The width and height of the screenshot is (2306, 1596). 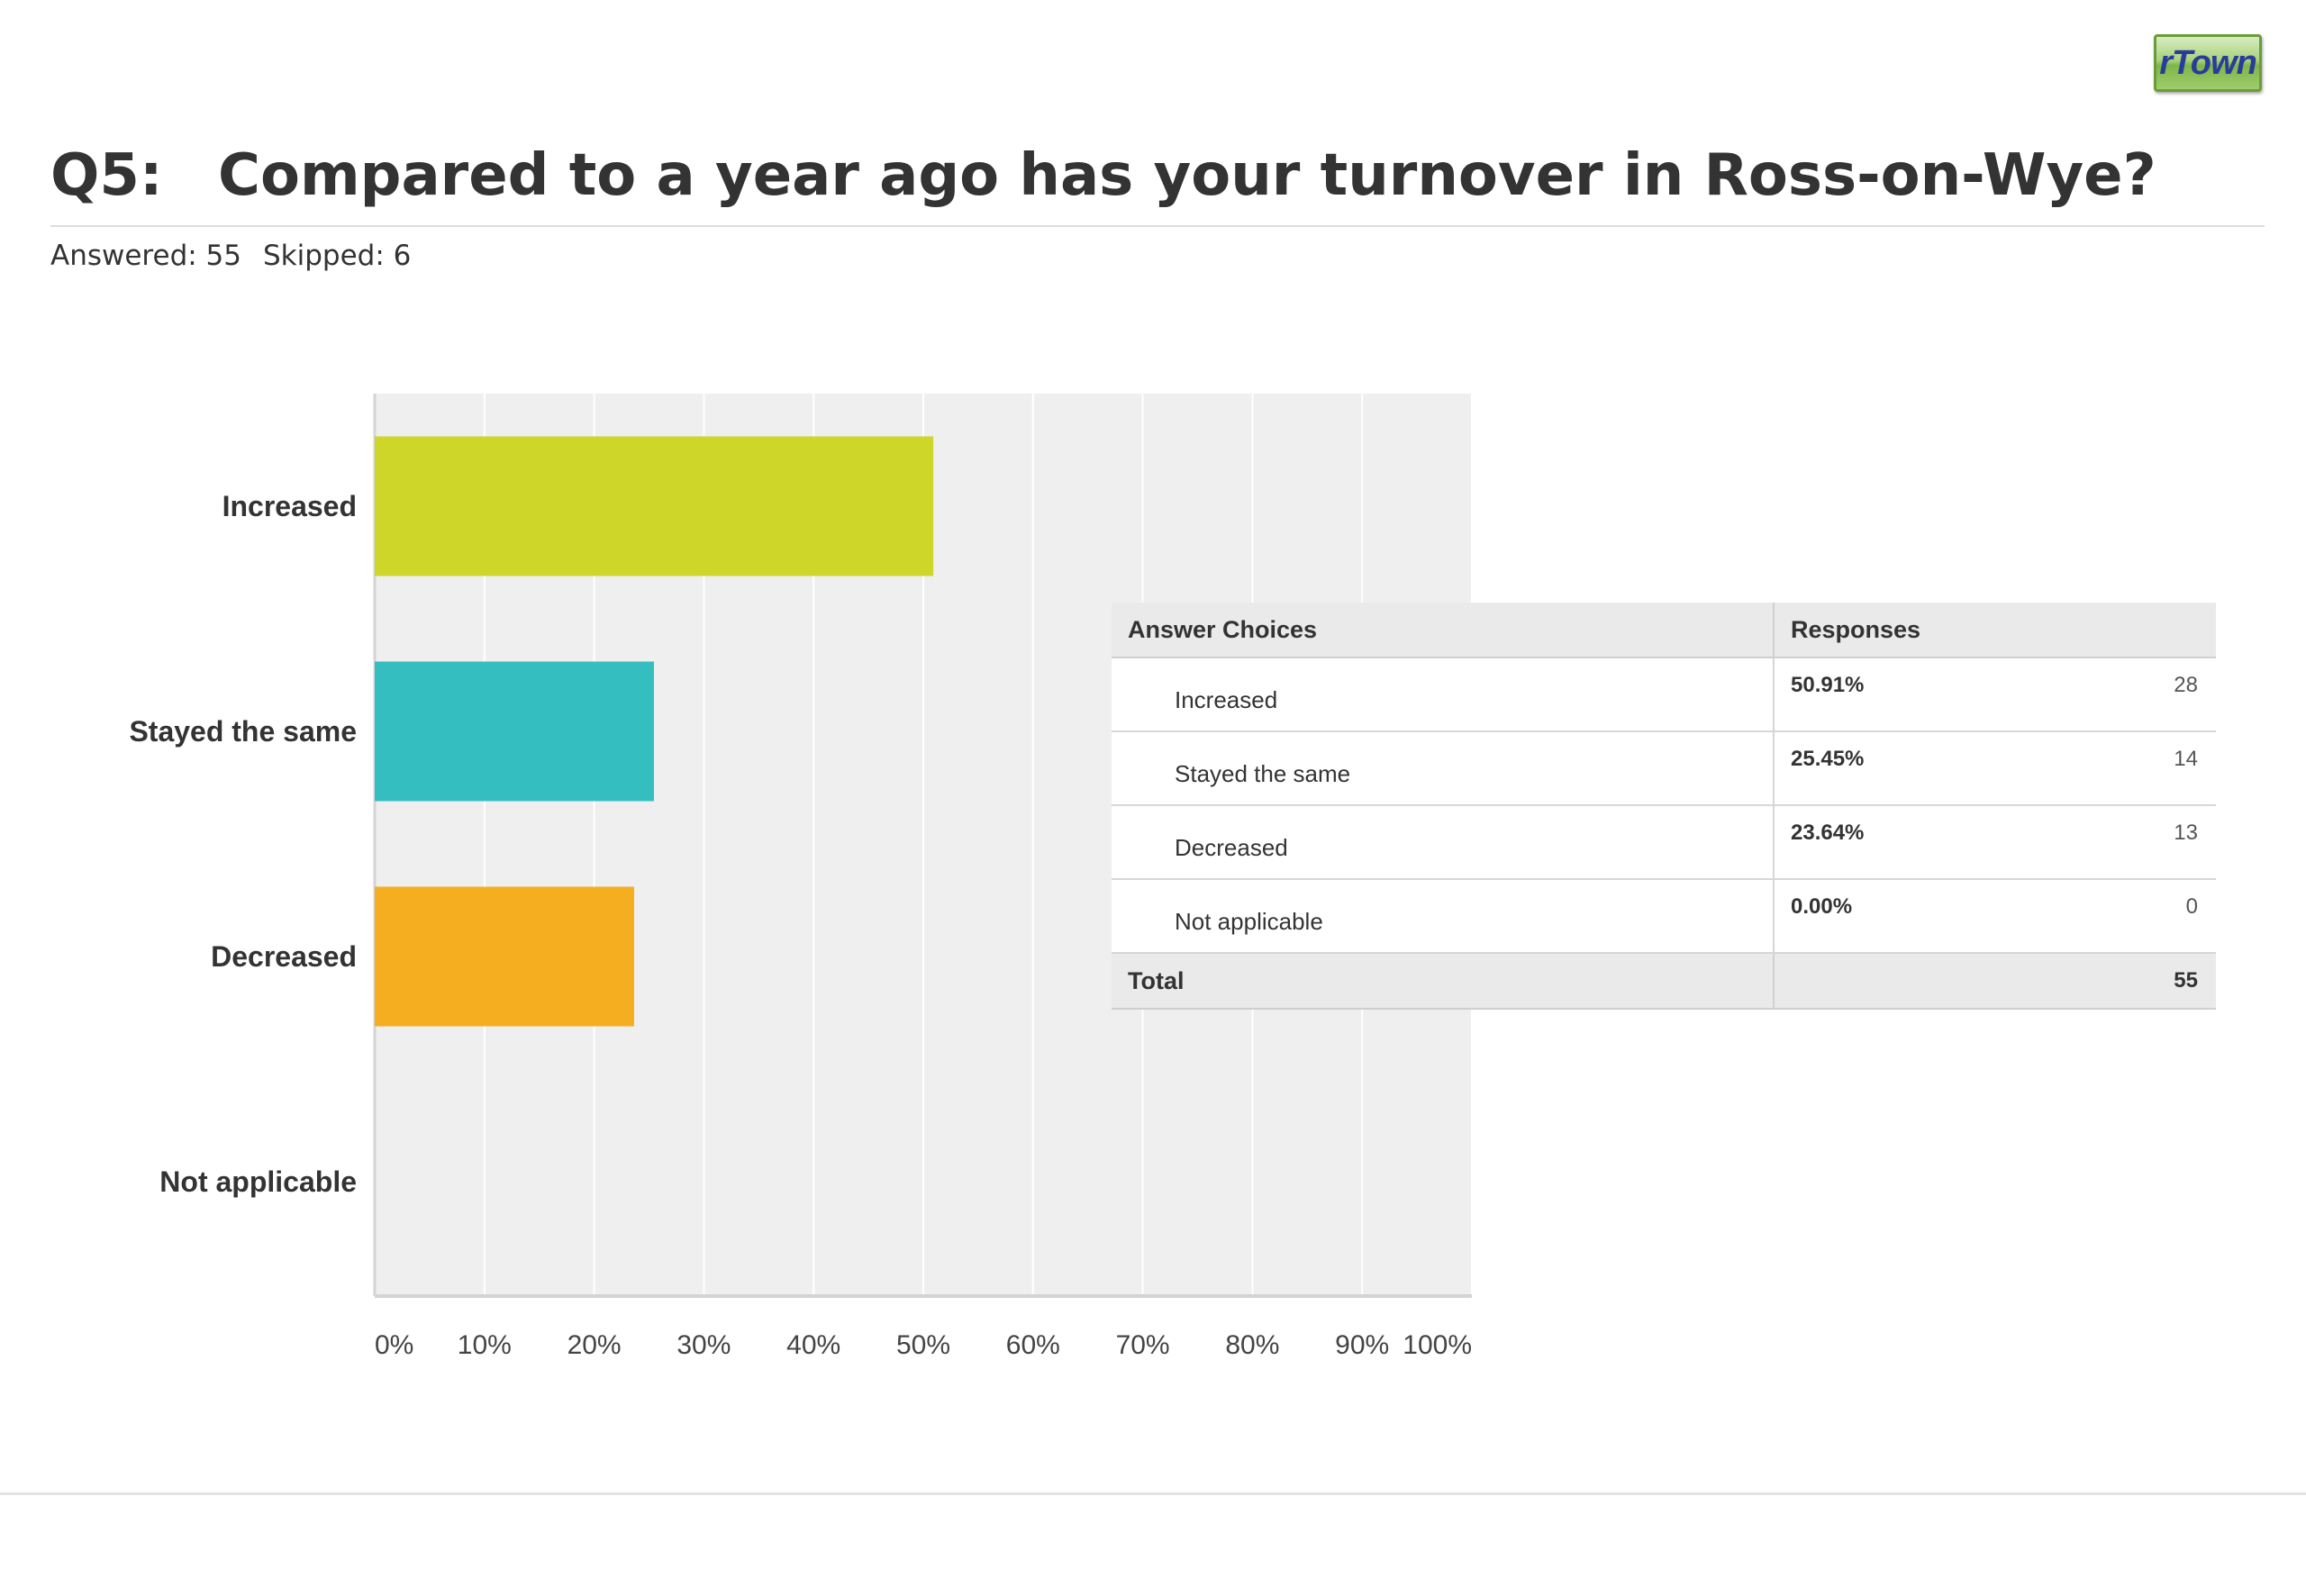 What do you see at coordinates (1443, 630) in the screenshot?
I see `header-answer-choices: Answer Choices` at bounding box center [1443, 630].